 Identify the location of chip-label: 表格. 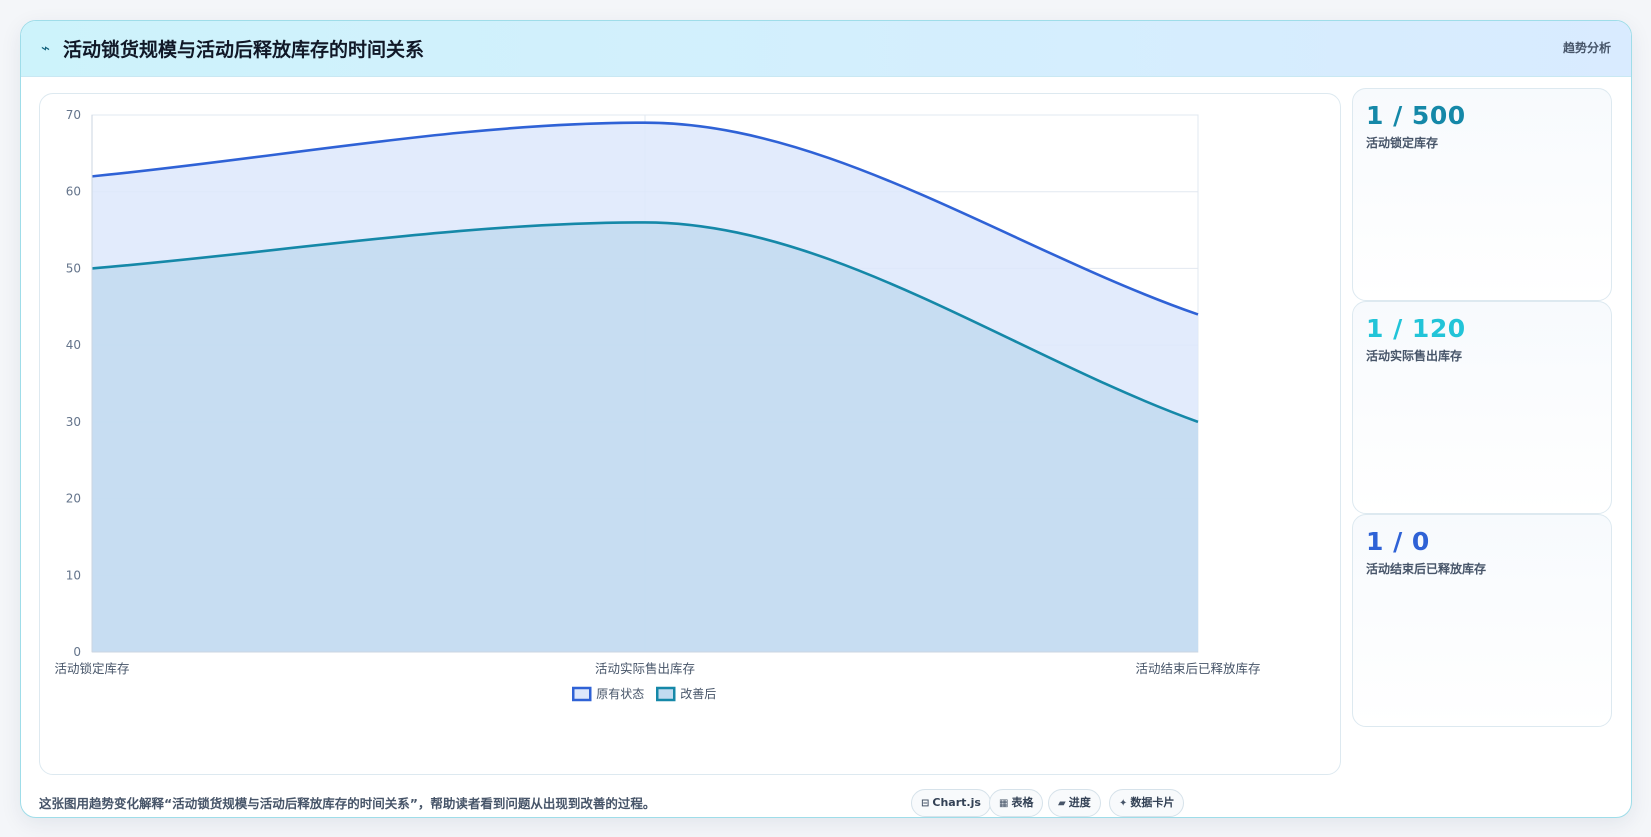
(1022, 802).